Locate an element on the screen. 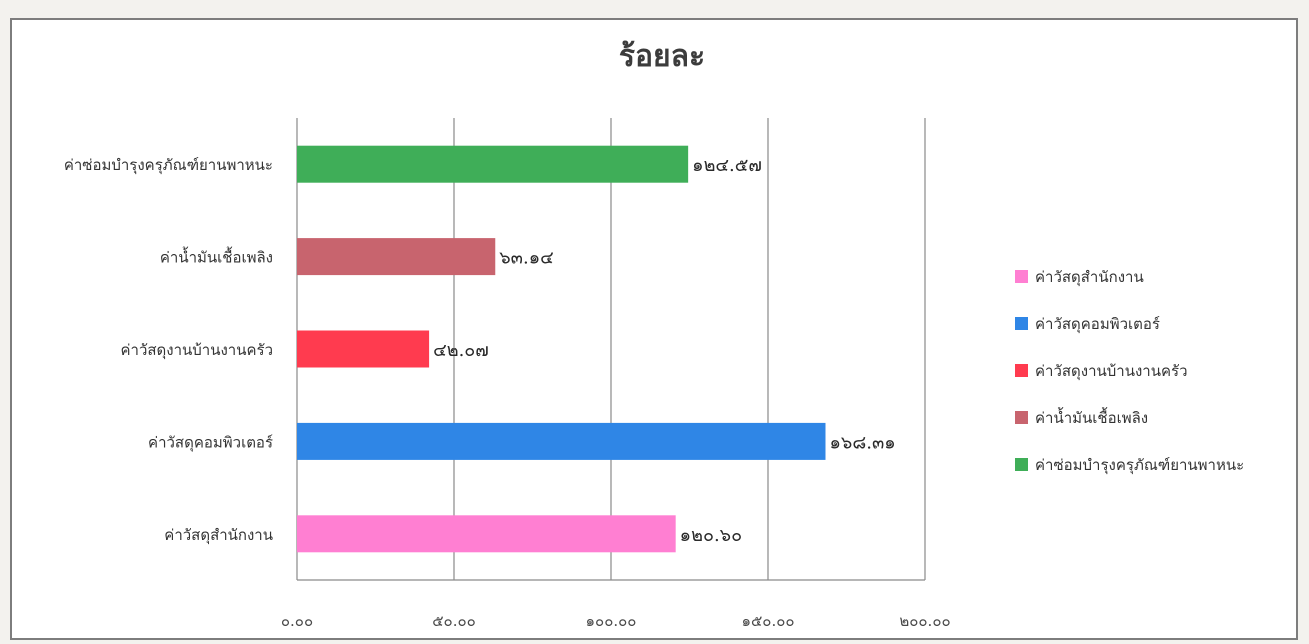  category-label-4: ค่าน้ำมันเชื้อเพลิง is located at coordinates (216, 257).